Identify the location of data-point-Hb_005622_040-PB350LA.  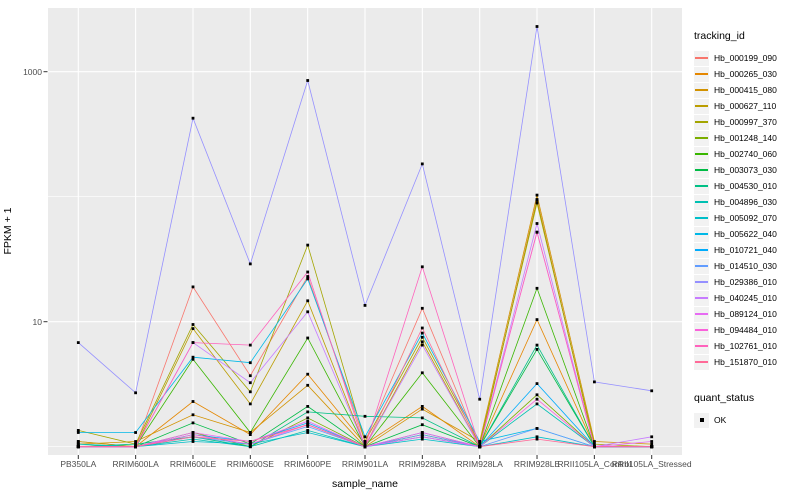
(78, 432).